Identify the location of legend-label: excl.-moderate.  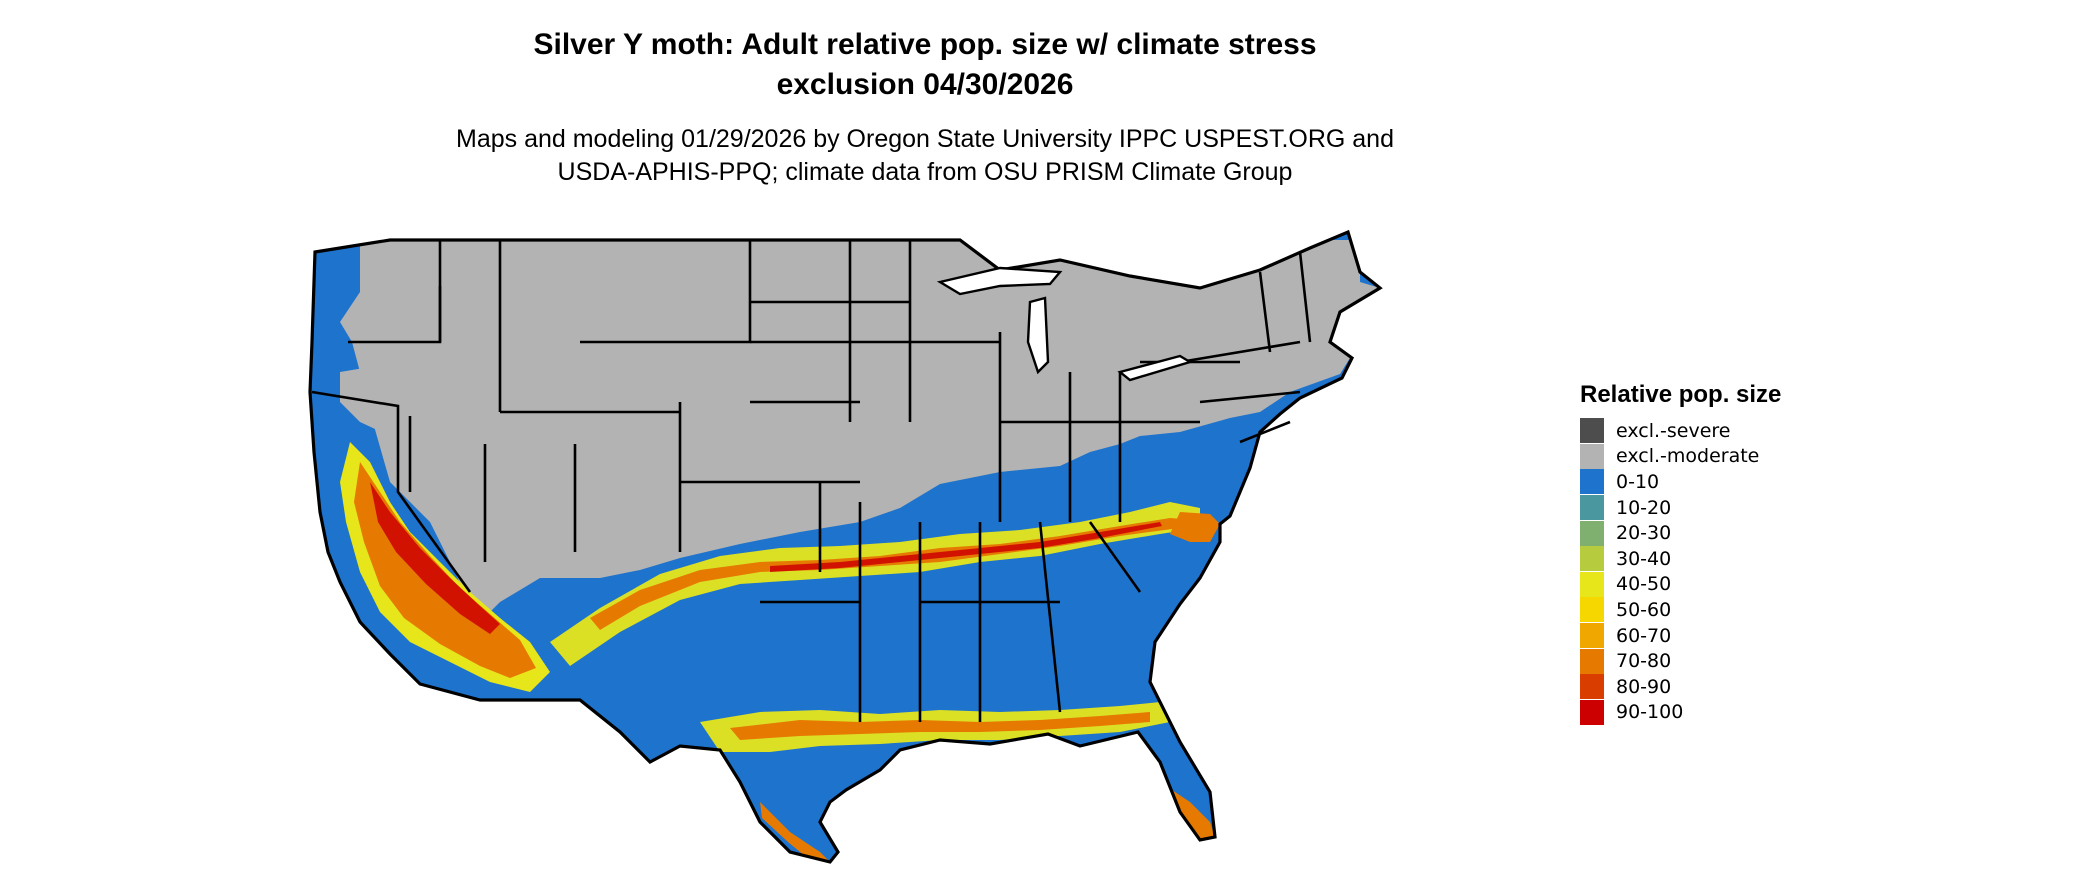
(1688, 456).